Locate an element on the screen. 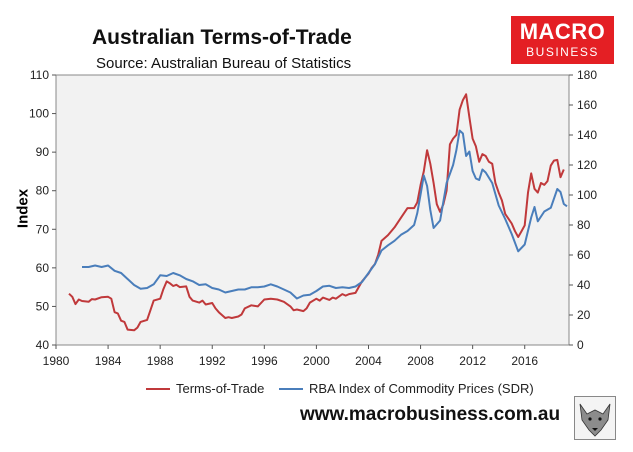 This screenshot has width=633, height=452. x-tick-label: 1980 is located at coordinates (56, 361).